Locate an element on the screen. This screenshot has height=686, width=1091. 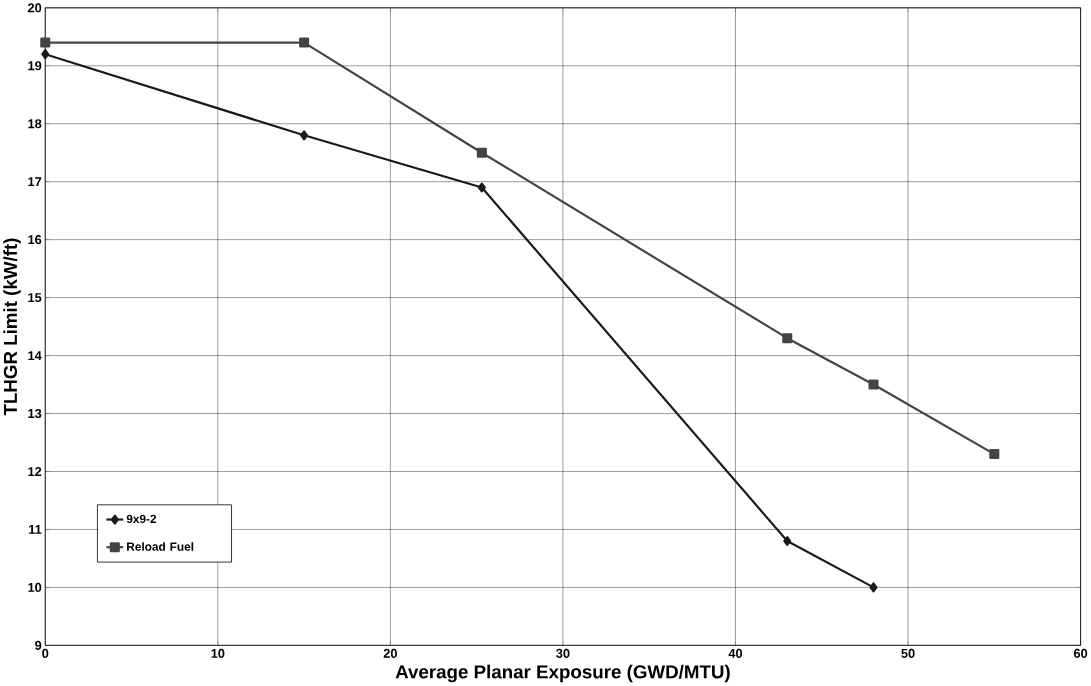
y-tick-label: 11 is located at coordinates (35, 530).